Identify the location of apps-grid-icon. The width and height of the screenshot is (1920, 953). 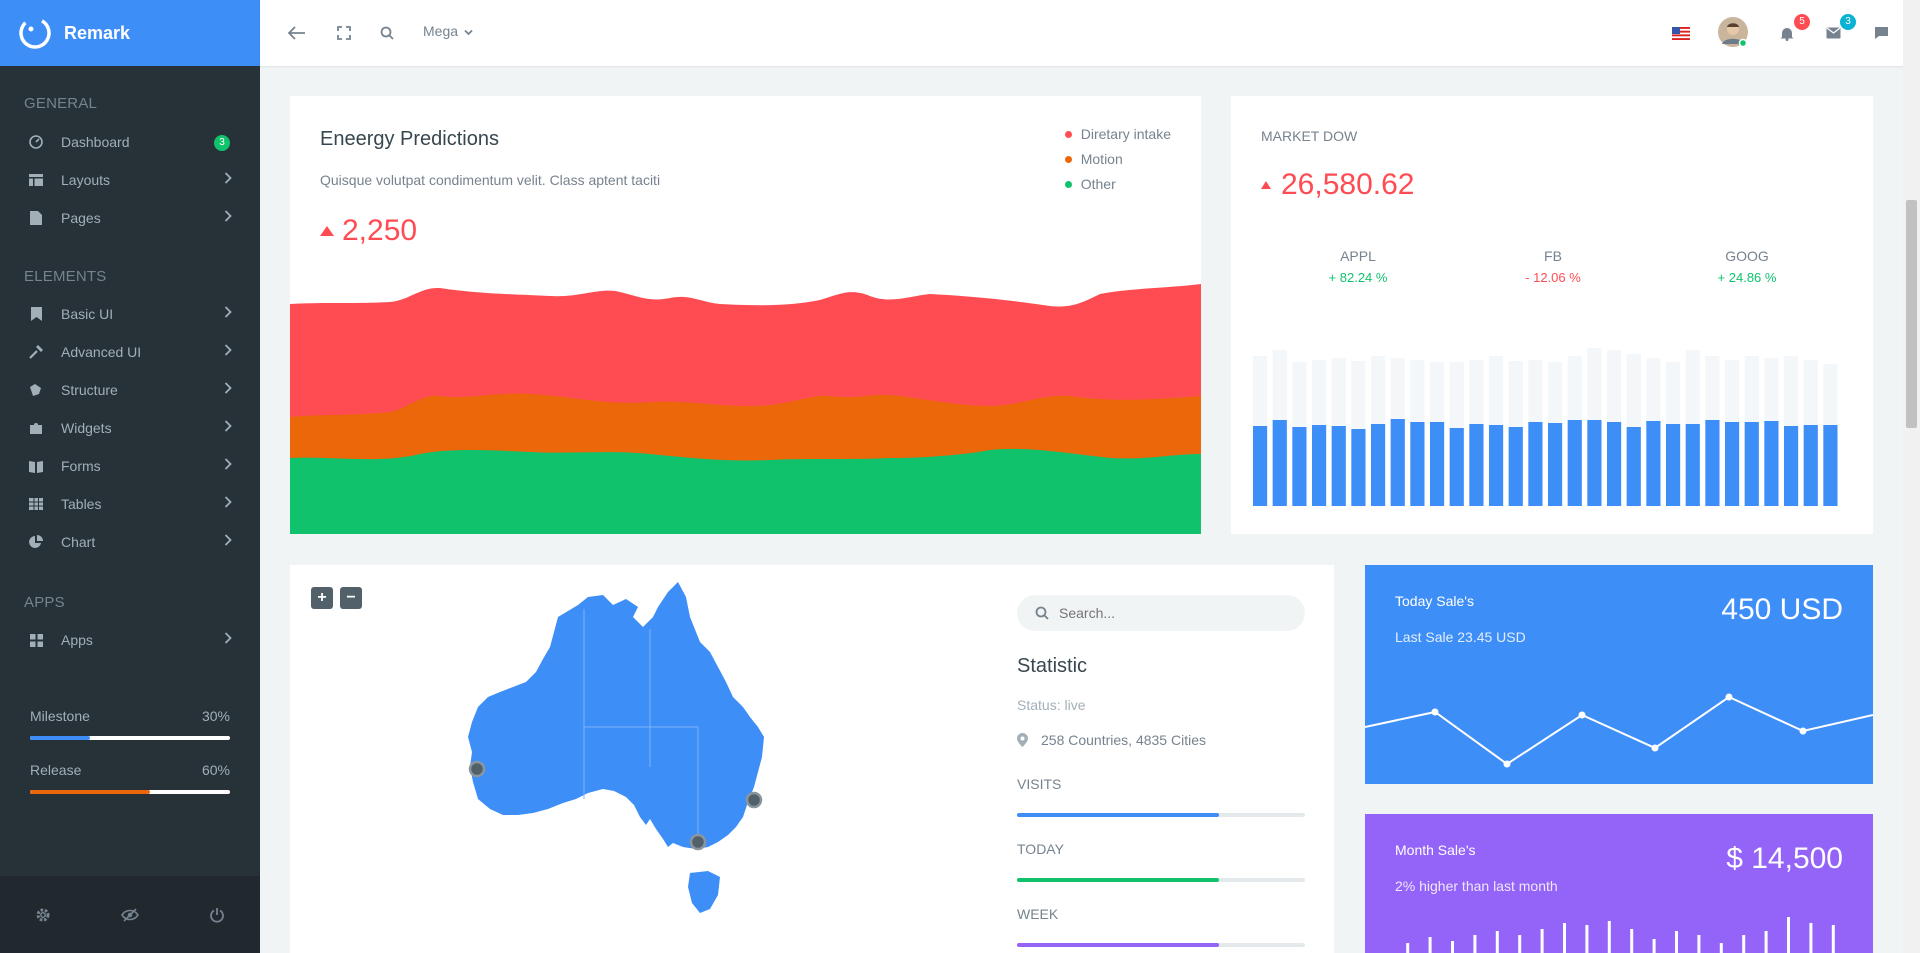
(36, 640).